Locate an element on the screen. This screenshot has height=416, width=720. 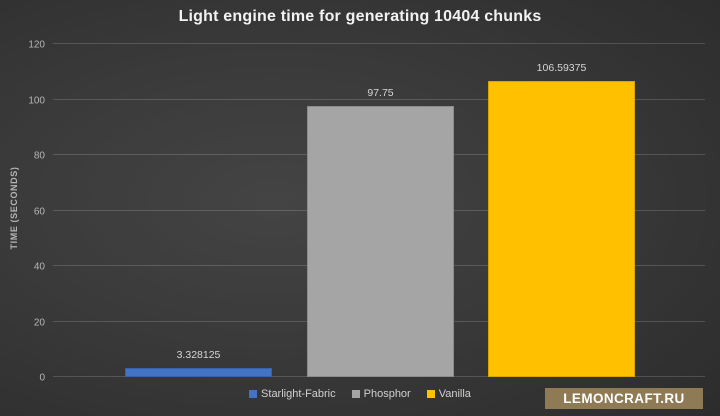
data-label-starlight-fabric: 3.328125 is located at coordinates (198, 354).